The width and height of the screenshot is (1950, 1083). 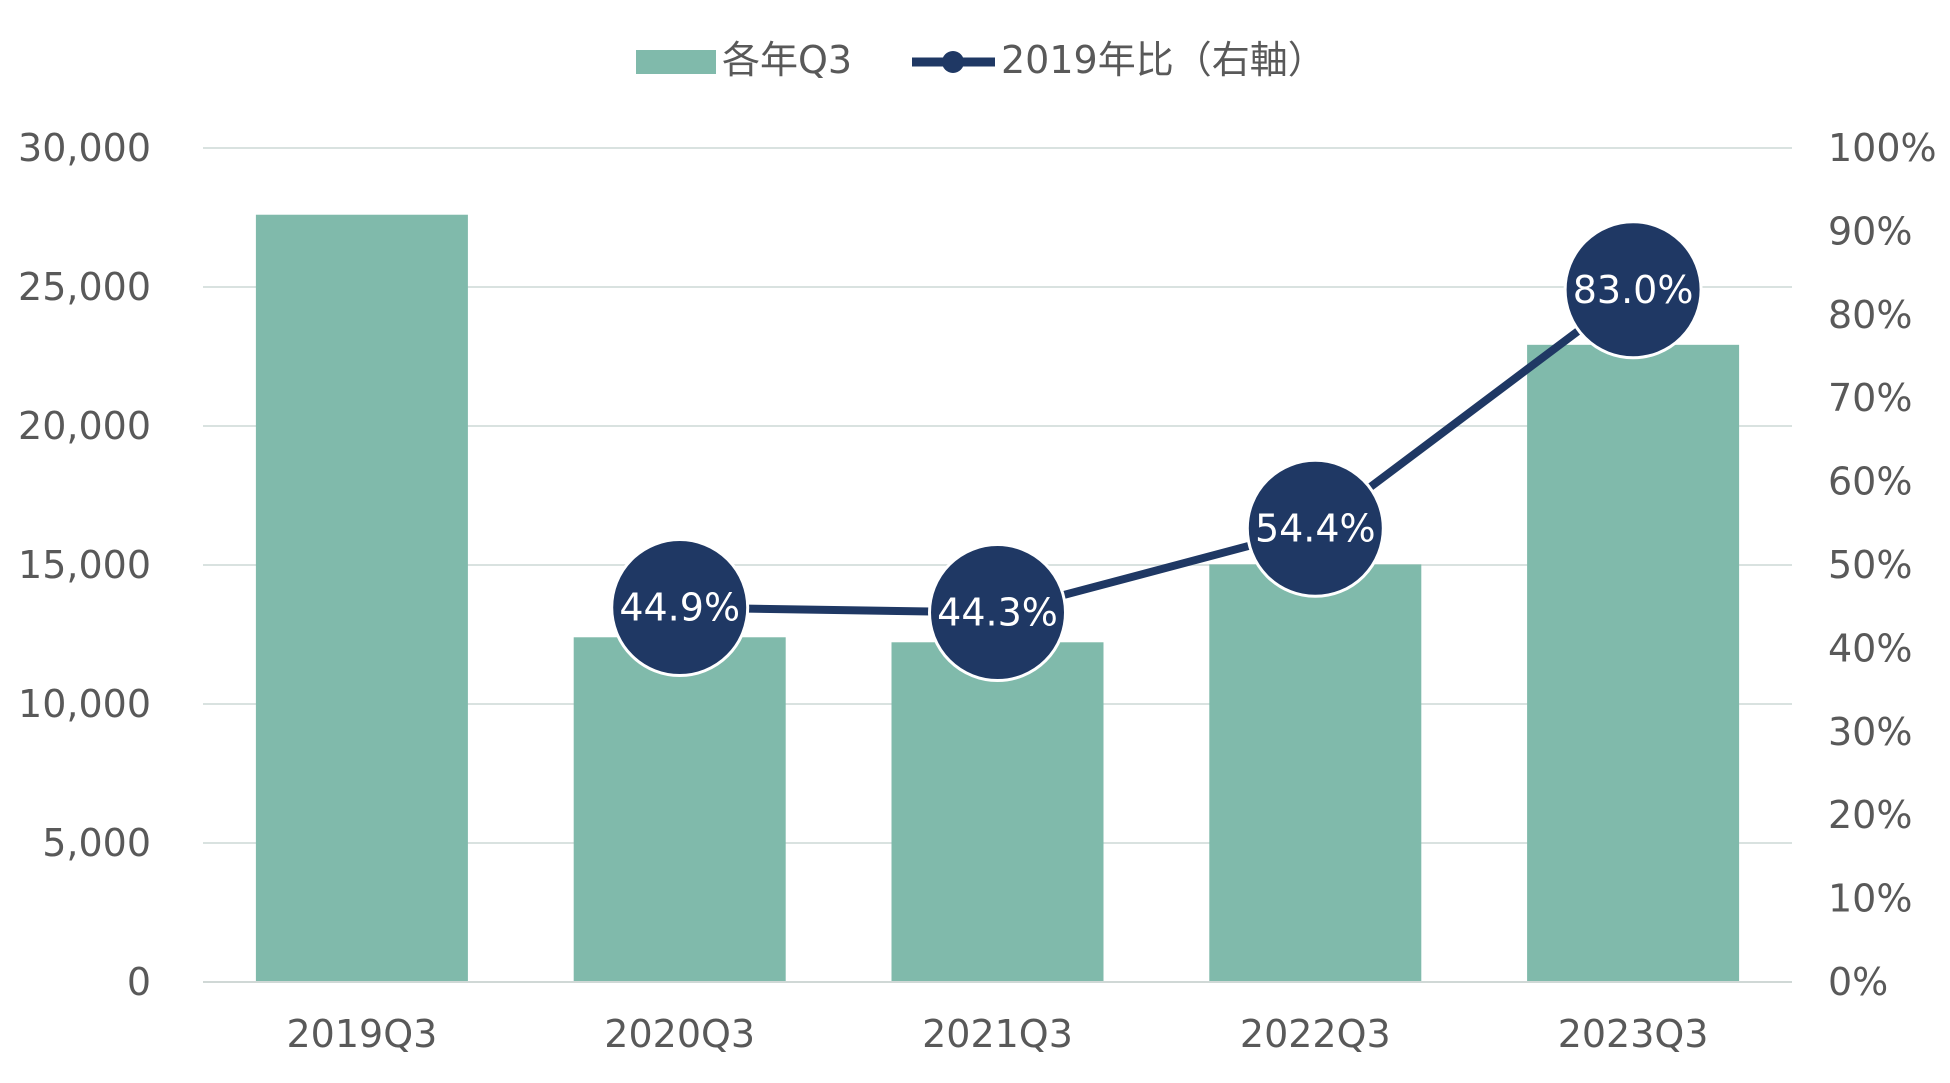 I want to click on right-axis-tick-label: 40%, so click(x=1870, y=648).